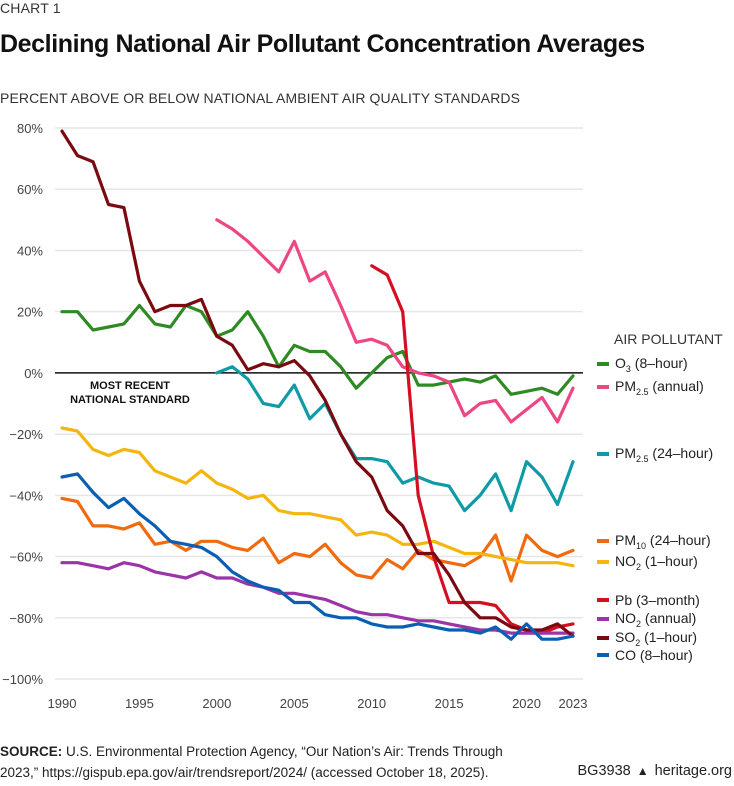 This screenshot has height=786, width=734. I want to click on legend-label: Pb (3–month), so click(657, 600).